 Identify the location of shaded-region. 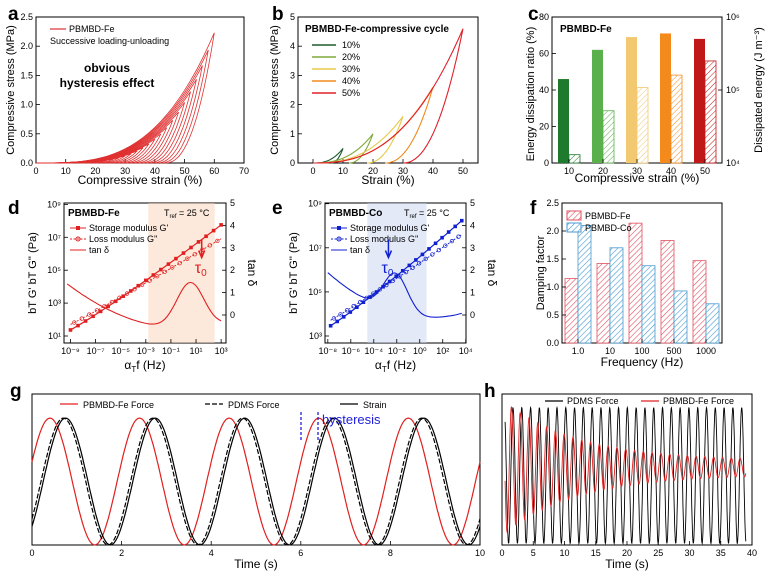
(181, 273).